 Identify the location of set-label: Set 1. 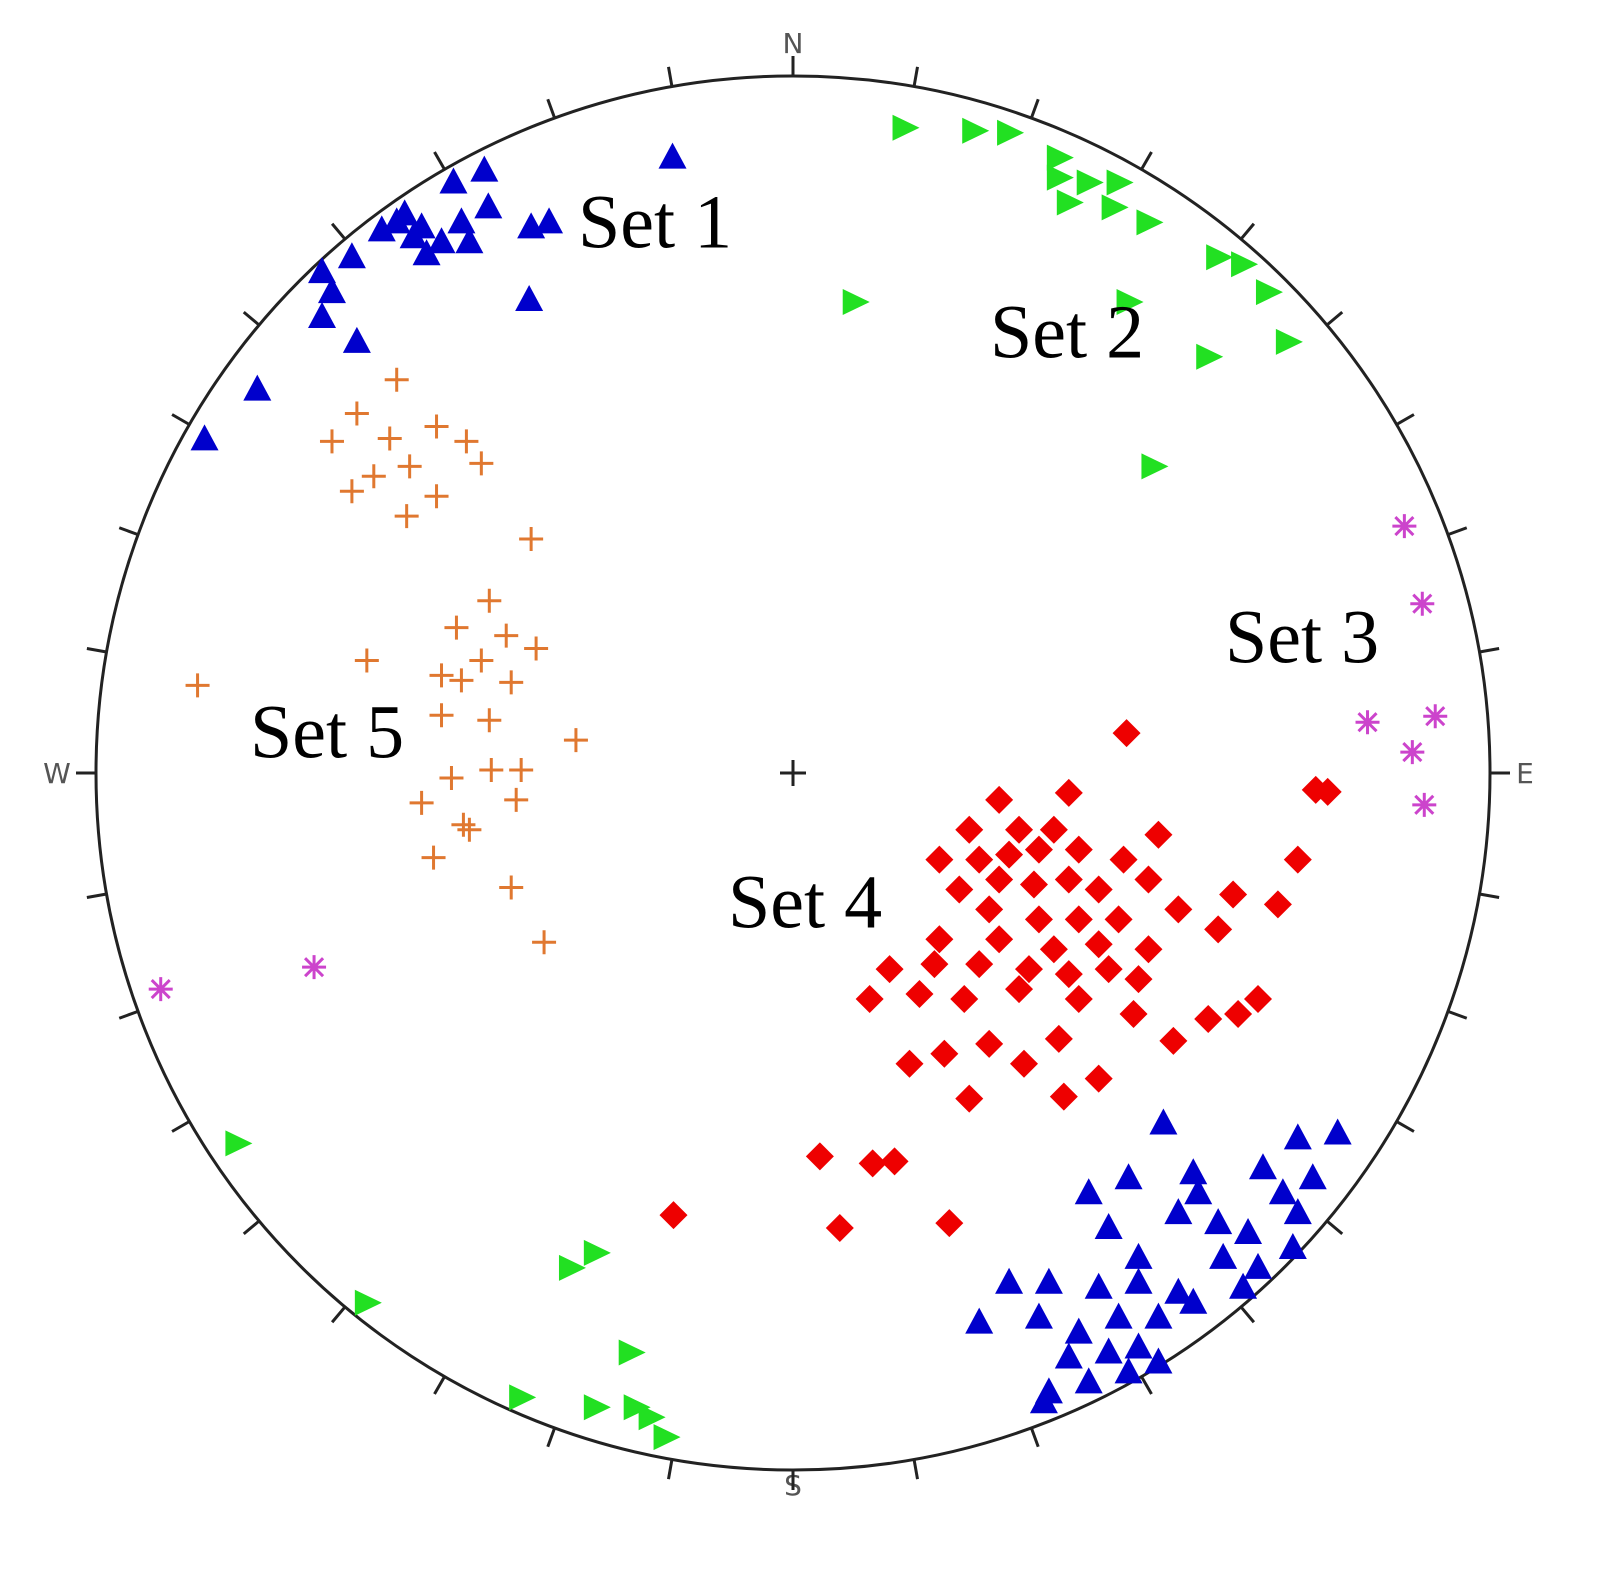
(655, 222).